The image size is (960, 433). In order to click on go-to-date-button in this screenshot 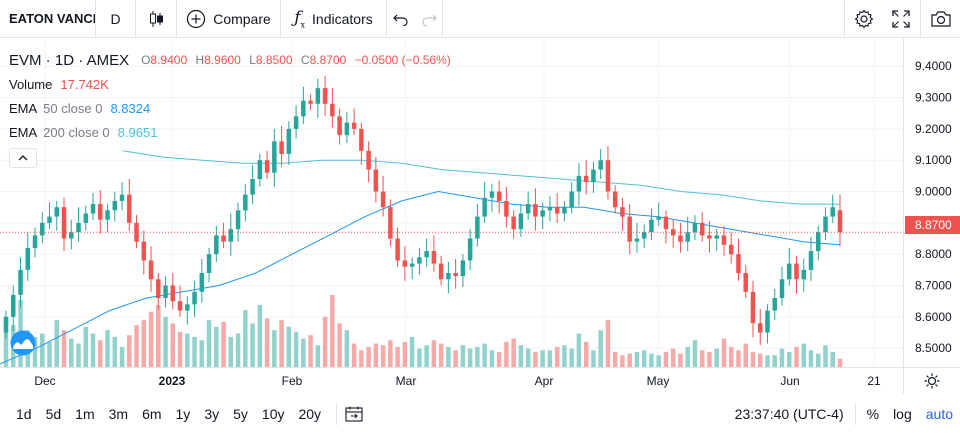, I will do `click(354, 414)`.